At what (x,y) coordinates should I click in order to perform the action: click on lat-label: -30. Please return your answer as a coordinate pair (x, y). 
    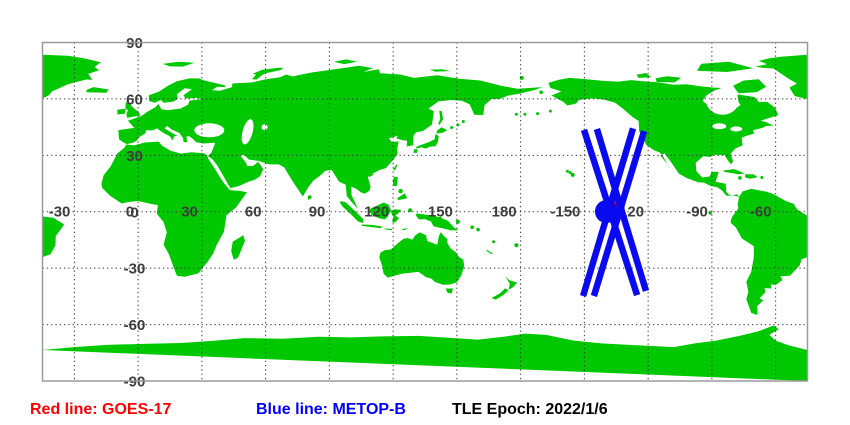
    Looking at the image, I should click on (135, 269).